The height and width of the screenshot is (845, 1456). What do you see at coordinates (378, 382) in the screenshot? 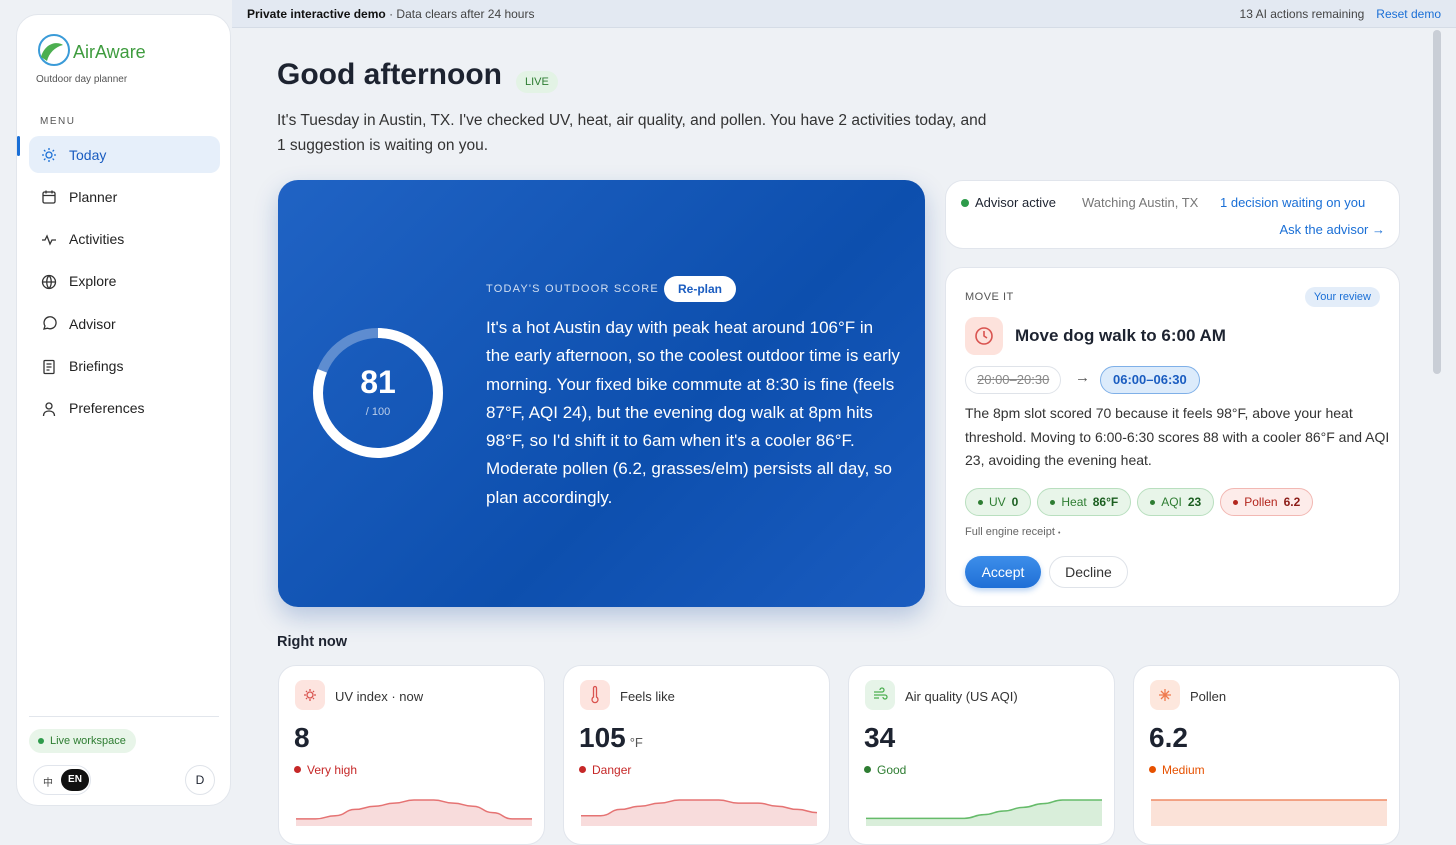
I see `score-value: 81` at bounding box center [378, 382].